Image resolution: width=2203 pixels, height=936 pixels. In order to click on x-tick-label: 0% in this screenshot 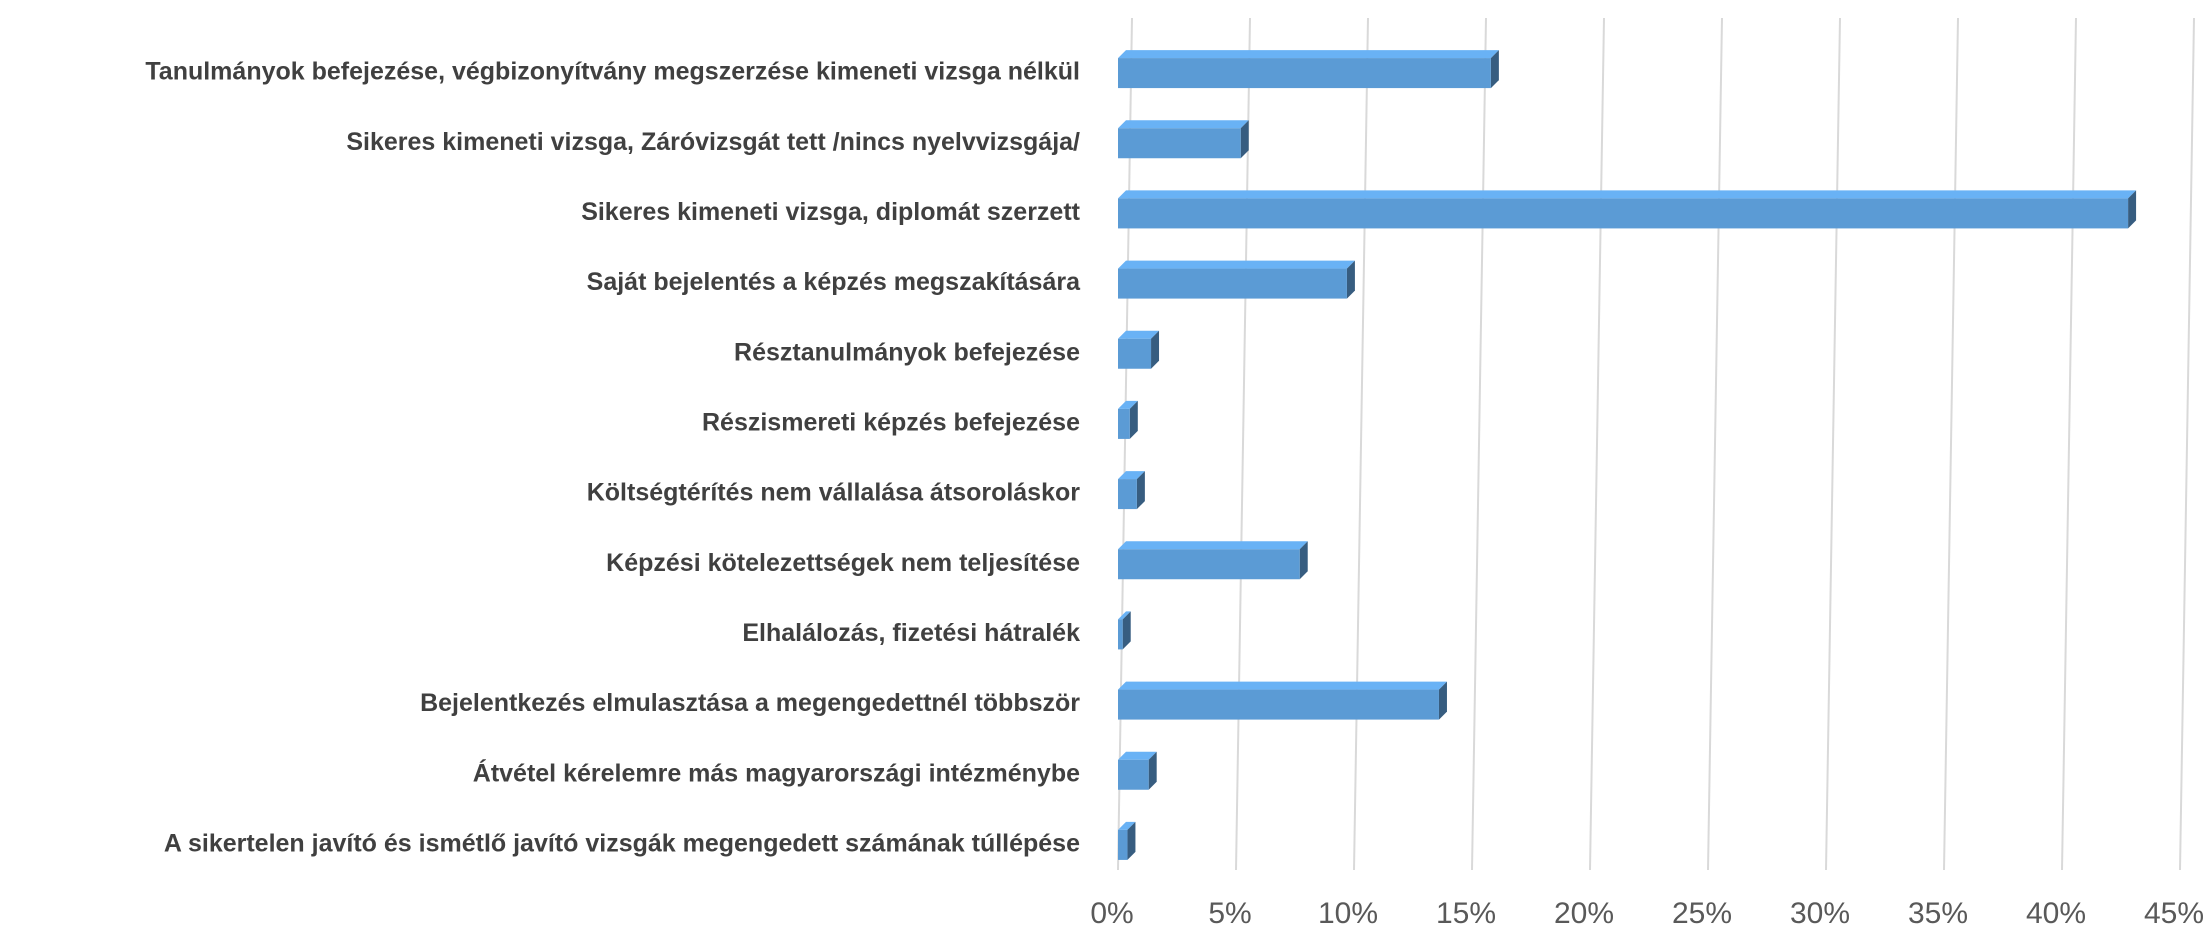, I will do `click(1111, 913)`.